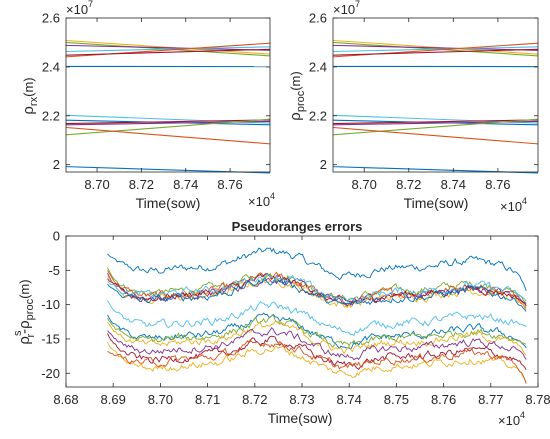  Describe the element at coordinates (300, 418) in the screenshot. I see `errors-xlabel: Time(sow)` at that location.